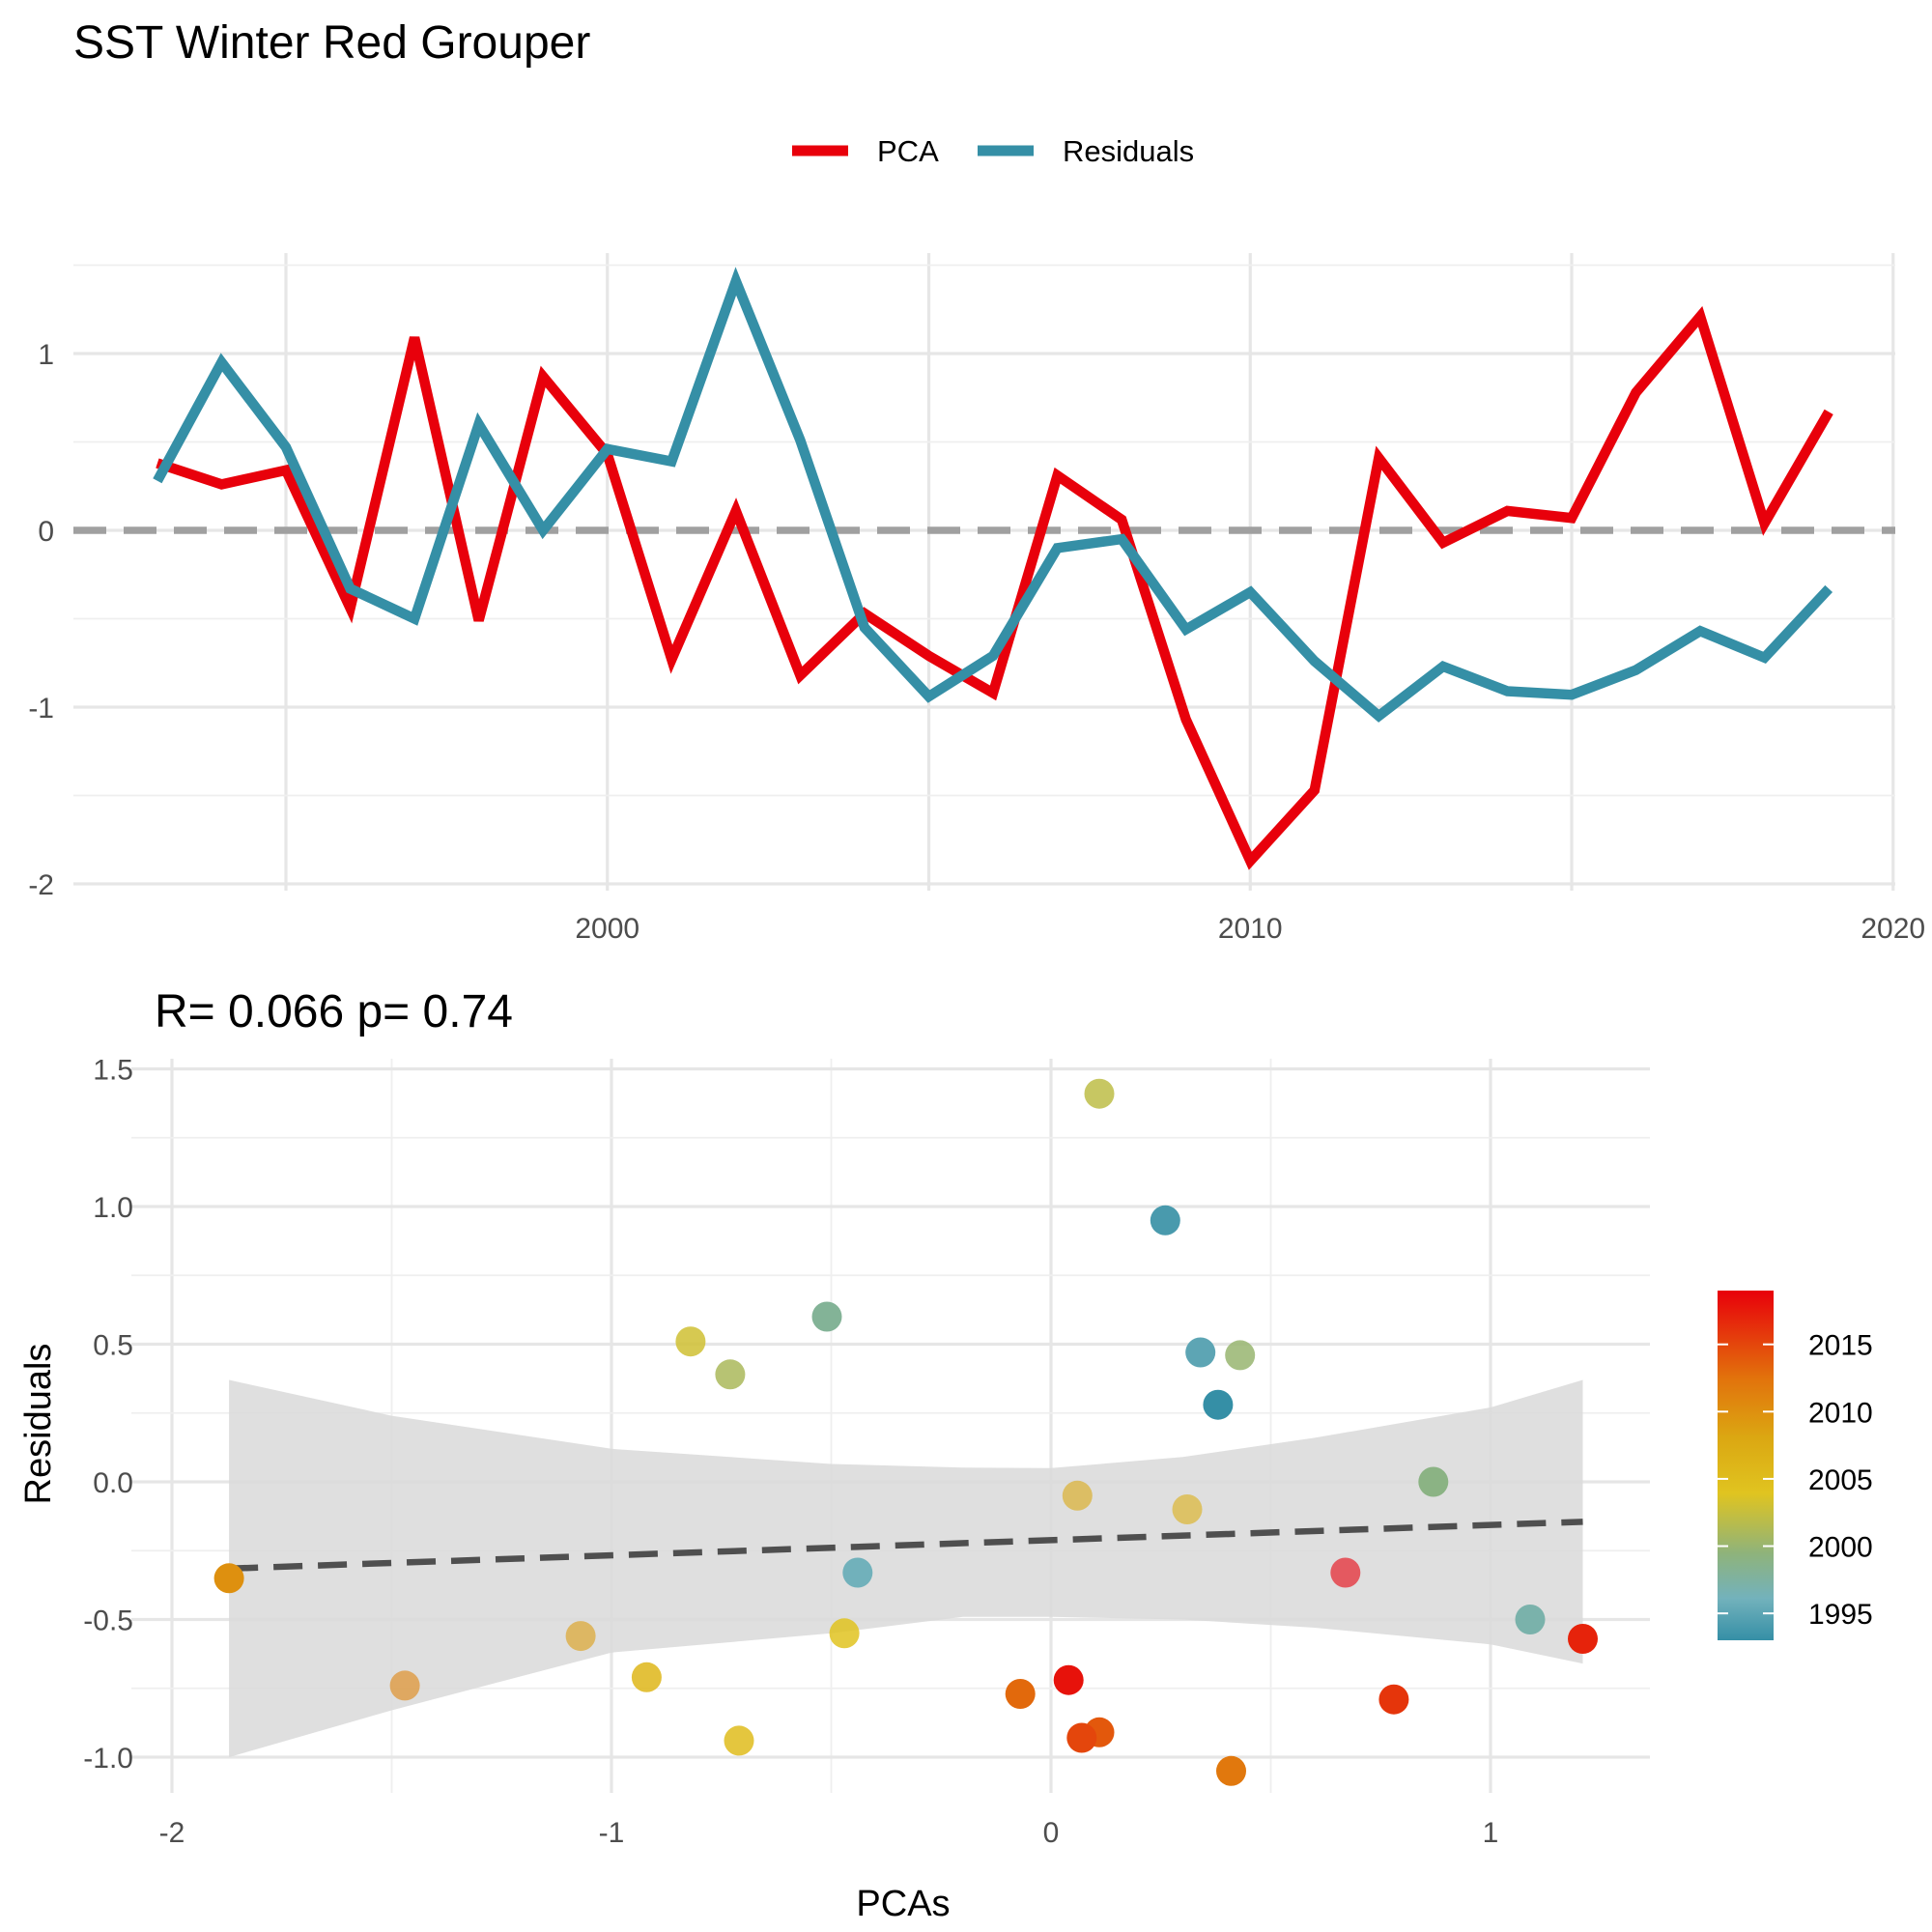 The width and height of the screenshot is (1932, 1932). What do you see at coordinates (46, 532) in the screenshot?
I see `y-tick-label: 0` at bounding box center [46, 532].